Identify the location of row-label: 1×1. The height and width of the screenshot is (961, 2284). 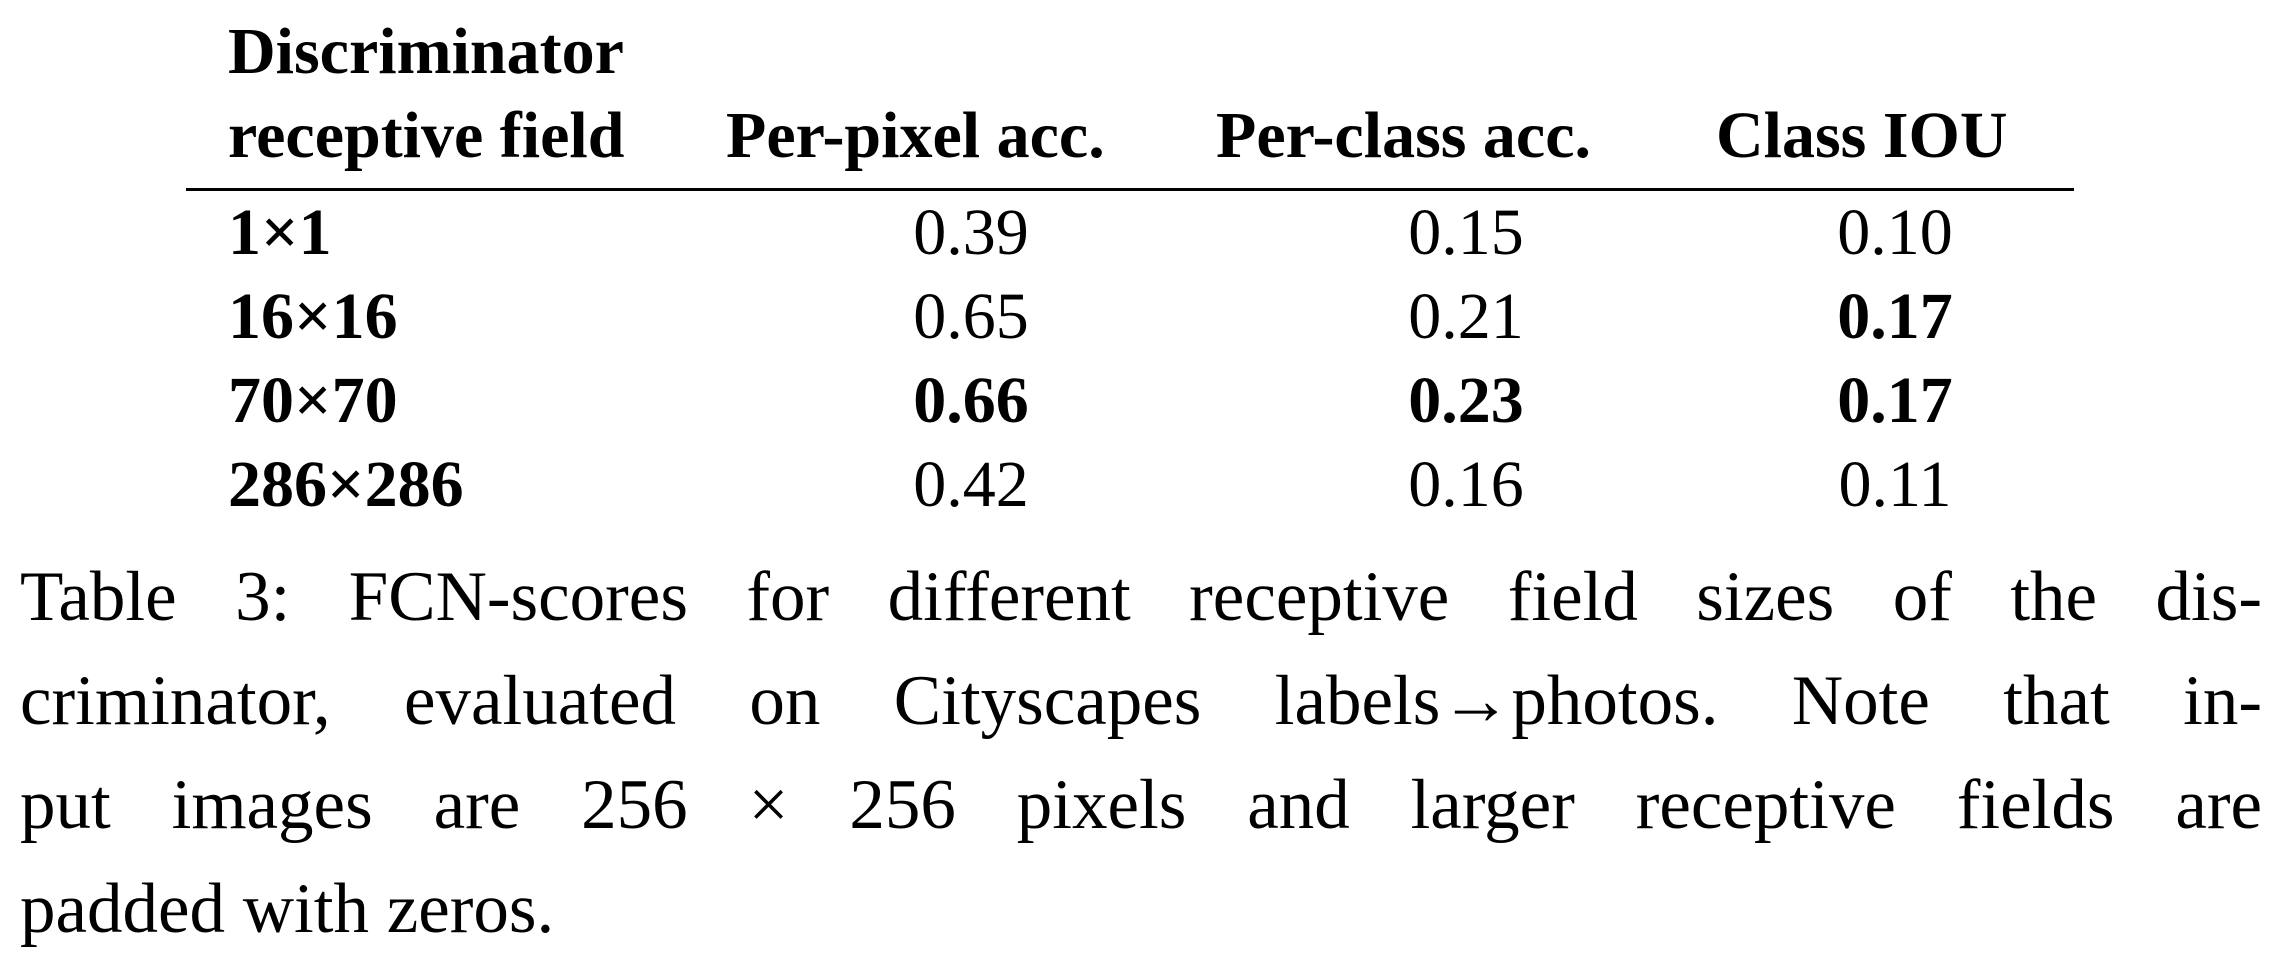
(280, 232).